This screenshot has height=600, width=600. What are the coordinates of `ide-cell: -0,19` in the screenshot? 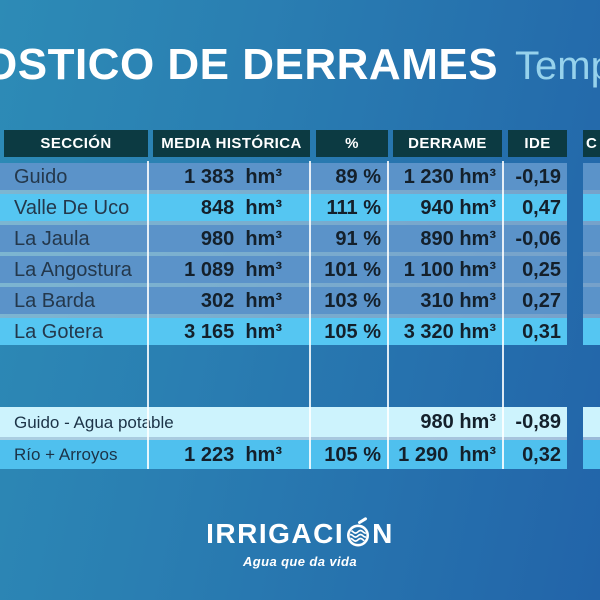 It's located at (538, 176).